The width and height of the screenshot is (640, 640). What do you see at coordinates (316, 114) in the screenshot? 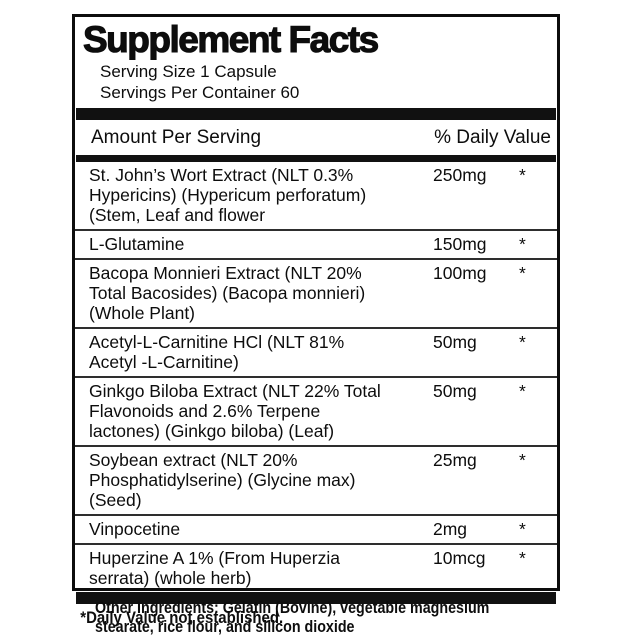
I see `thick-divider-top` at bounding box center [316, 114].